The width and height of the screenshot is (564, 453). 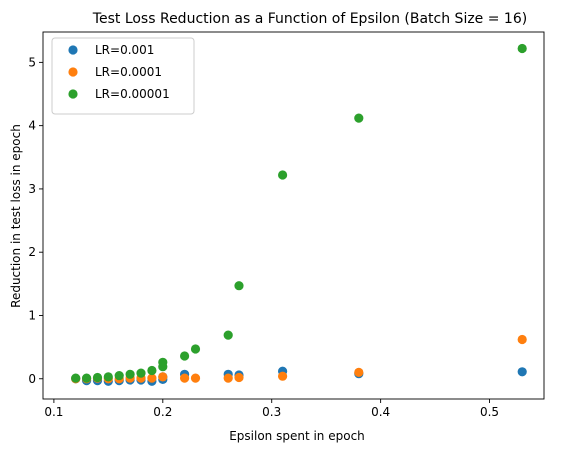 I want to click on y-tick-label: 1, so click(x=32, y=315).